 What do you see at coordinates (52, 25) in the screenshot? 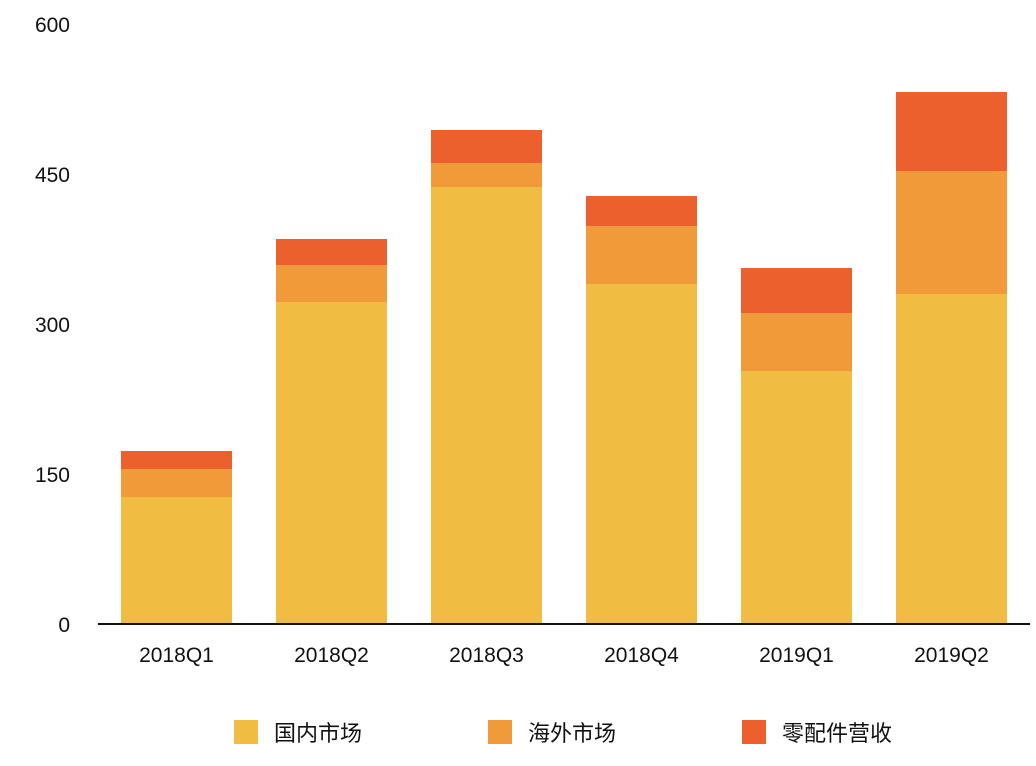
I see `y-tick-label: 600` at bounding box center [52, 25].